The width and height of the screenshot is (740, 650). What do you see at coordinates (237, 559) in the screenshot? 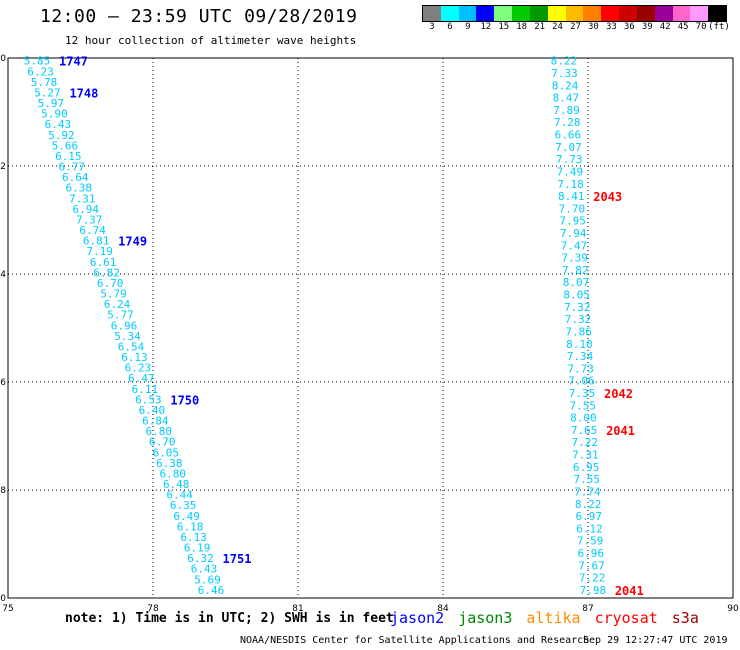
I see `pass-time-label: 1751` at bounding box center [237, 559].